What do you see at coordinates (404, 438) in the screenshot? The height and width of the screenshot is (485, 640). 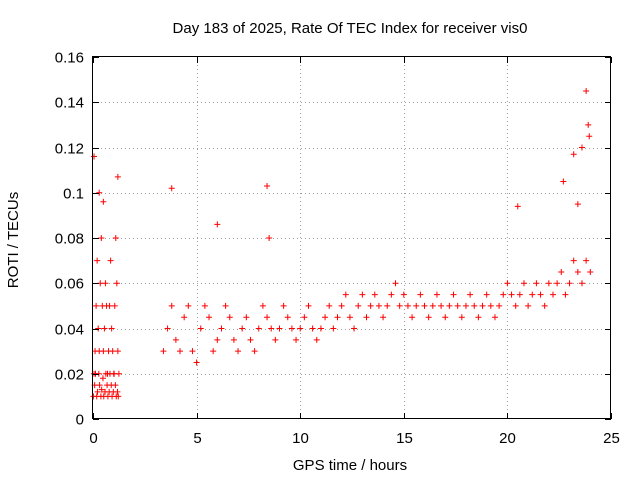 I see `x-tick-label: 15` at bounding box center [404, 438].